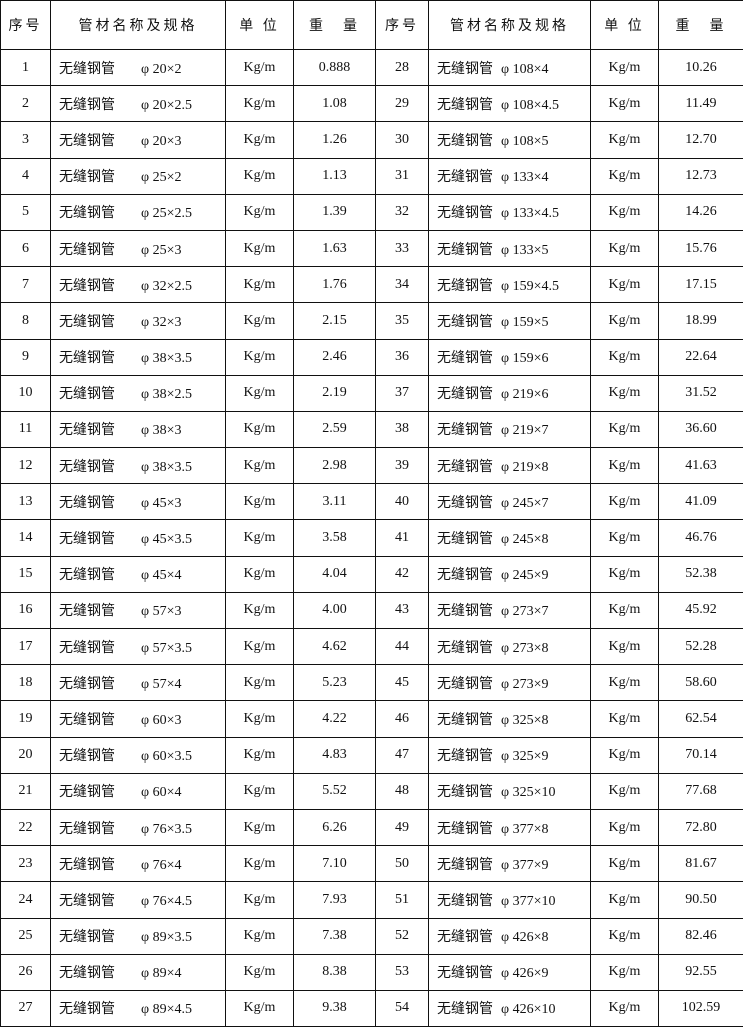  I want to click on row-index: 45, so click(402, 683).